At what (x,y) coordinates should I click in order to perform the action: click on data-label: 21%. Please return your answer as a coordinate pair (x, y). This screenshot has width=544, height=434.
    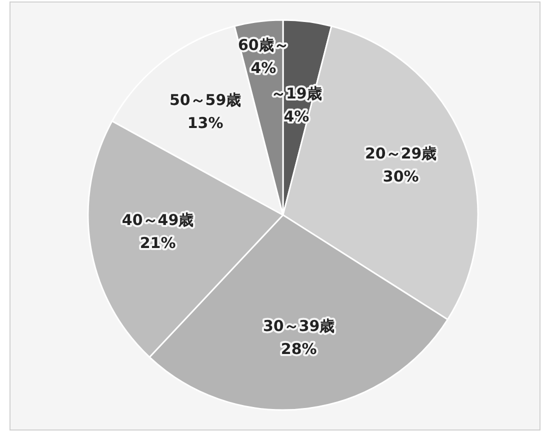
    Looking at the image, I should click on (158, 243).